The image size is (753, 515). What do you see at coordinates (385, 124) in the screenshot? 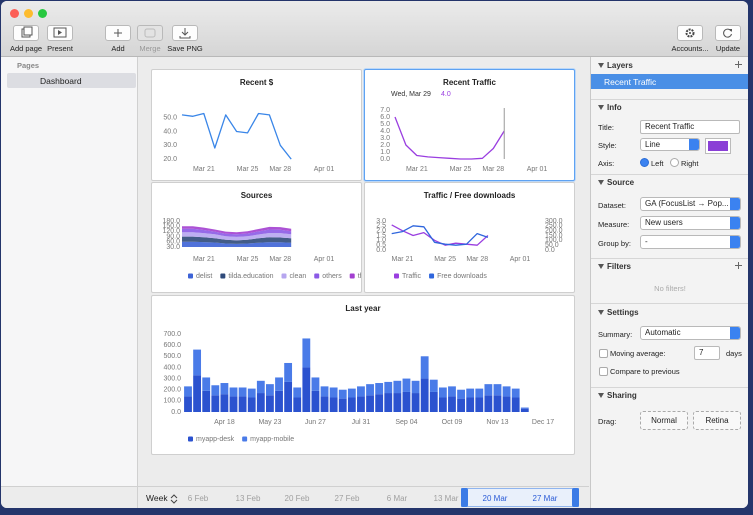
I see `y-tick-label: 5.0` at bounding box center [385, 124].